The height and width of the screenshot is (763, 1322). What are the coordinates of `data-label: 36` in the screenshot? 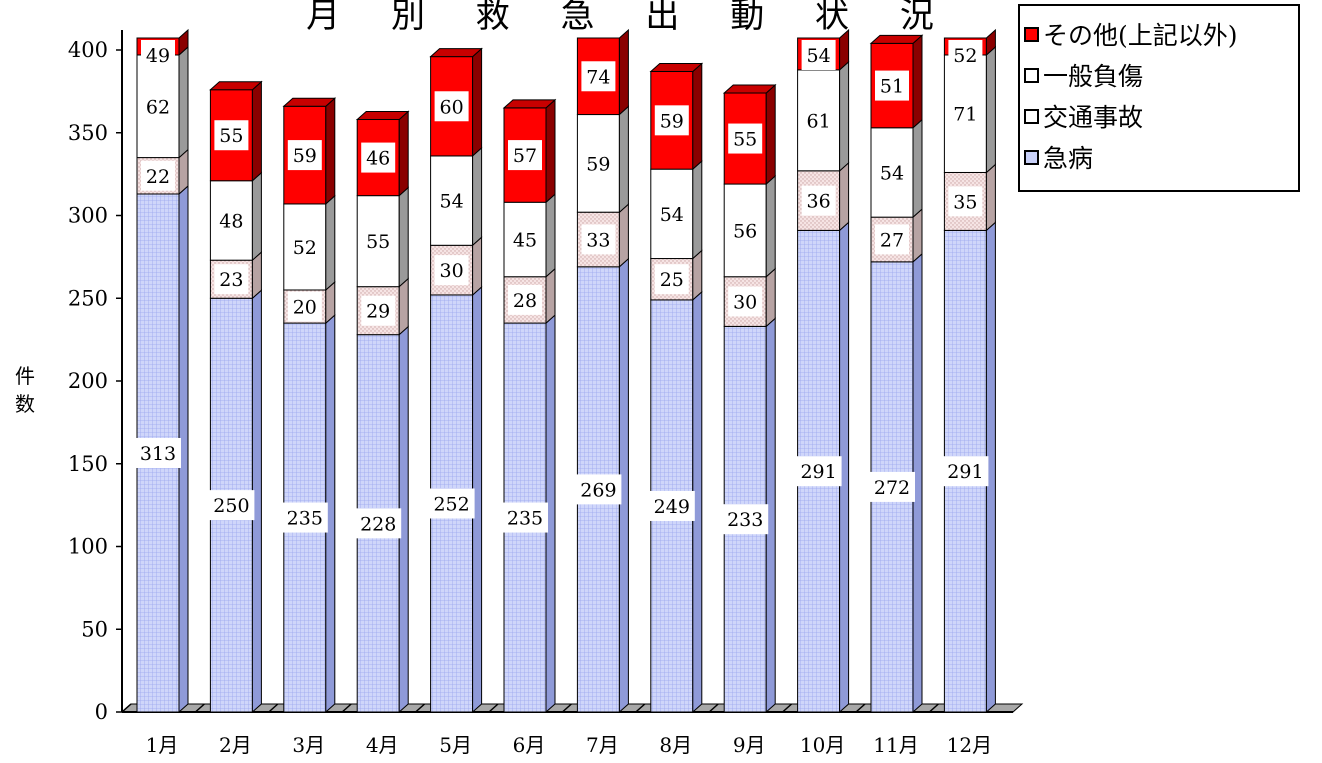 It's located at (819, 202).